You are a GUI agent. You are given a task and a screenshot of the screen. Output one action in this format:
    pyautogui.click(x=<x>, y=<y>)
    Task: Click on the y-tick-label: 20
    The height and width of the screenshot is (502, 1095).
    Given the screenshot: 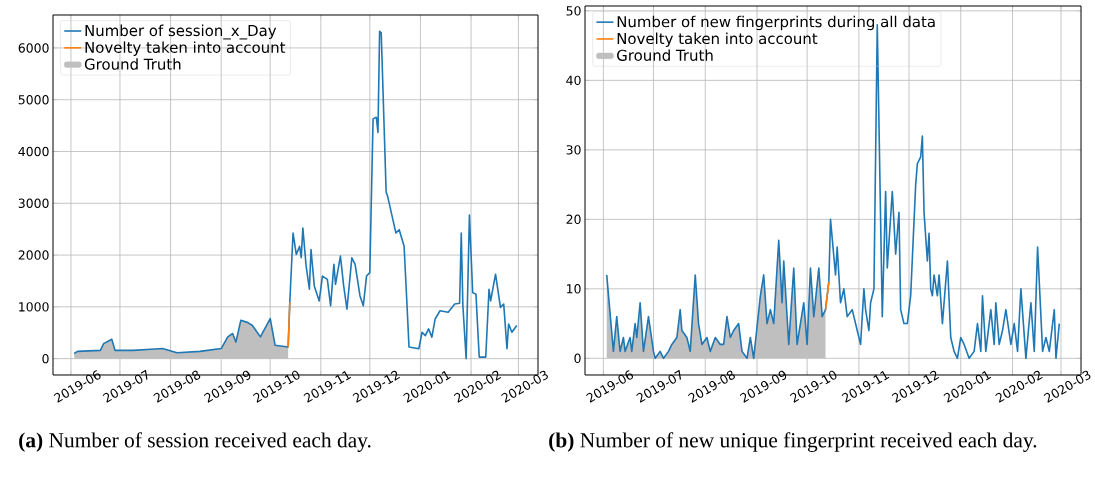 What is the action you would take?
    pyautogui.click(x=573, y=219)
    